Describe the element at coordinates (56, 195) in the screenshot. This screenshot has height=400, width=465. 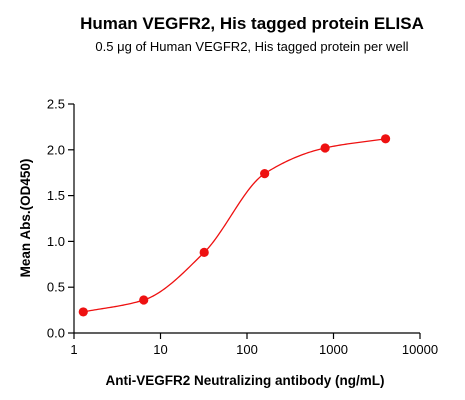
I see `y-tick-label: 1.5` at that location.